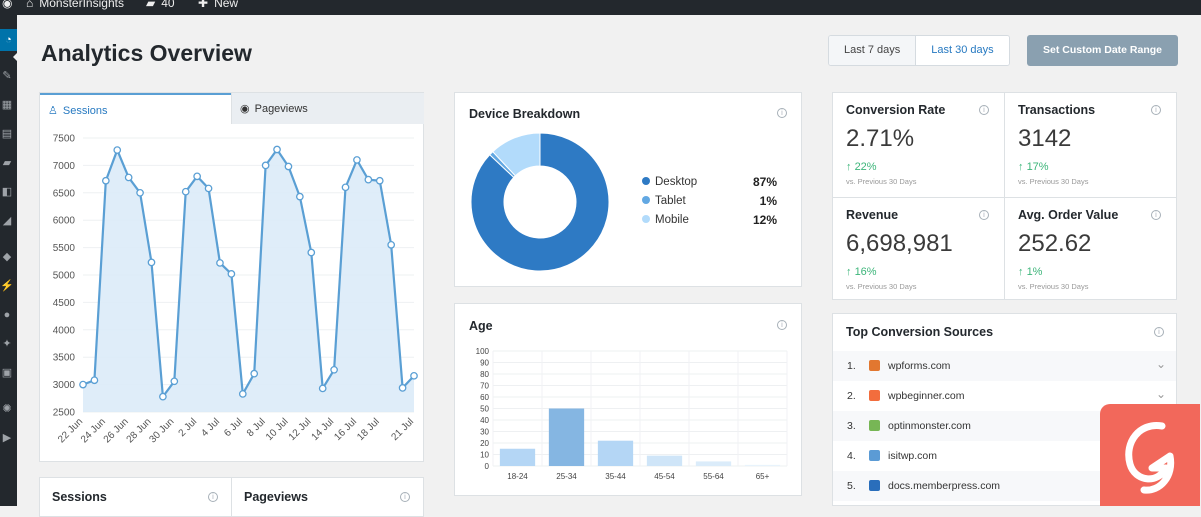 Image resolution: width=1201 pixels, height=517 pixels. What do you see at coordinates (7, 163) in the screenshot?
I see `comments-menu-icon: ▰` at bounding box center [7, 163].